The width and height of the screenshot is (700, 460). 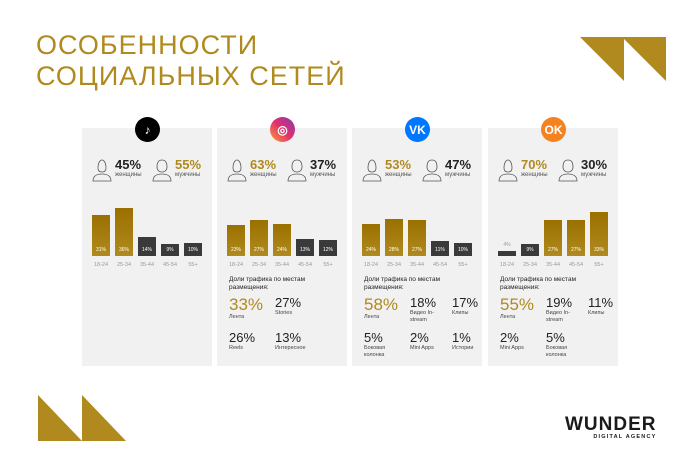 I want to click on stat-value: 1%, so click(x=461, y=337).